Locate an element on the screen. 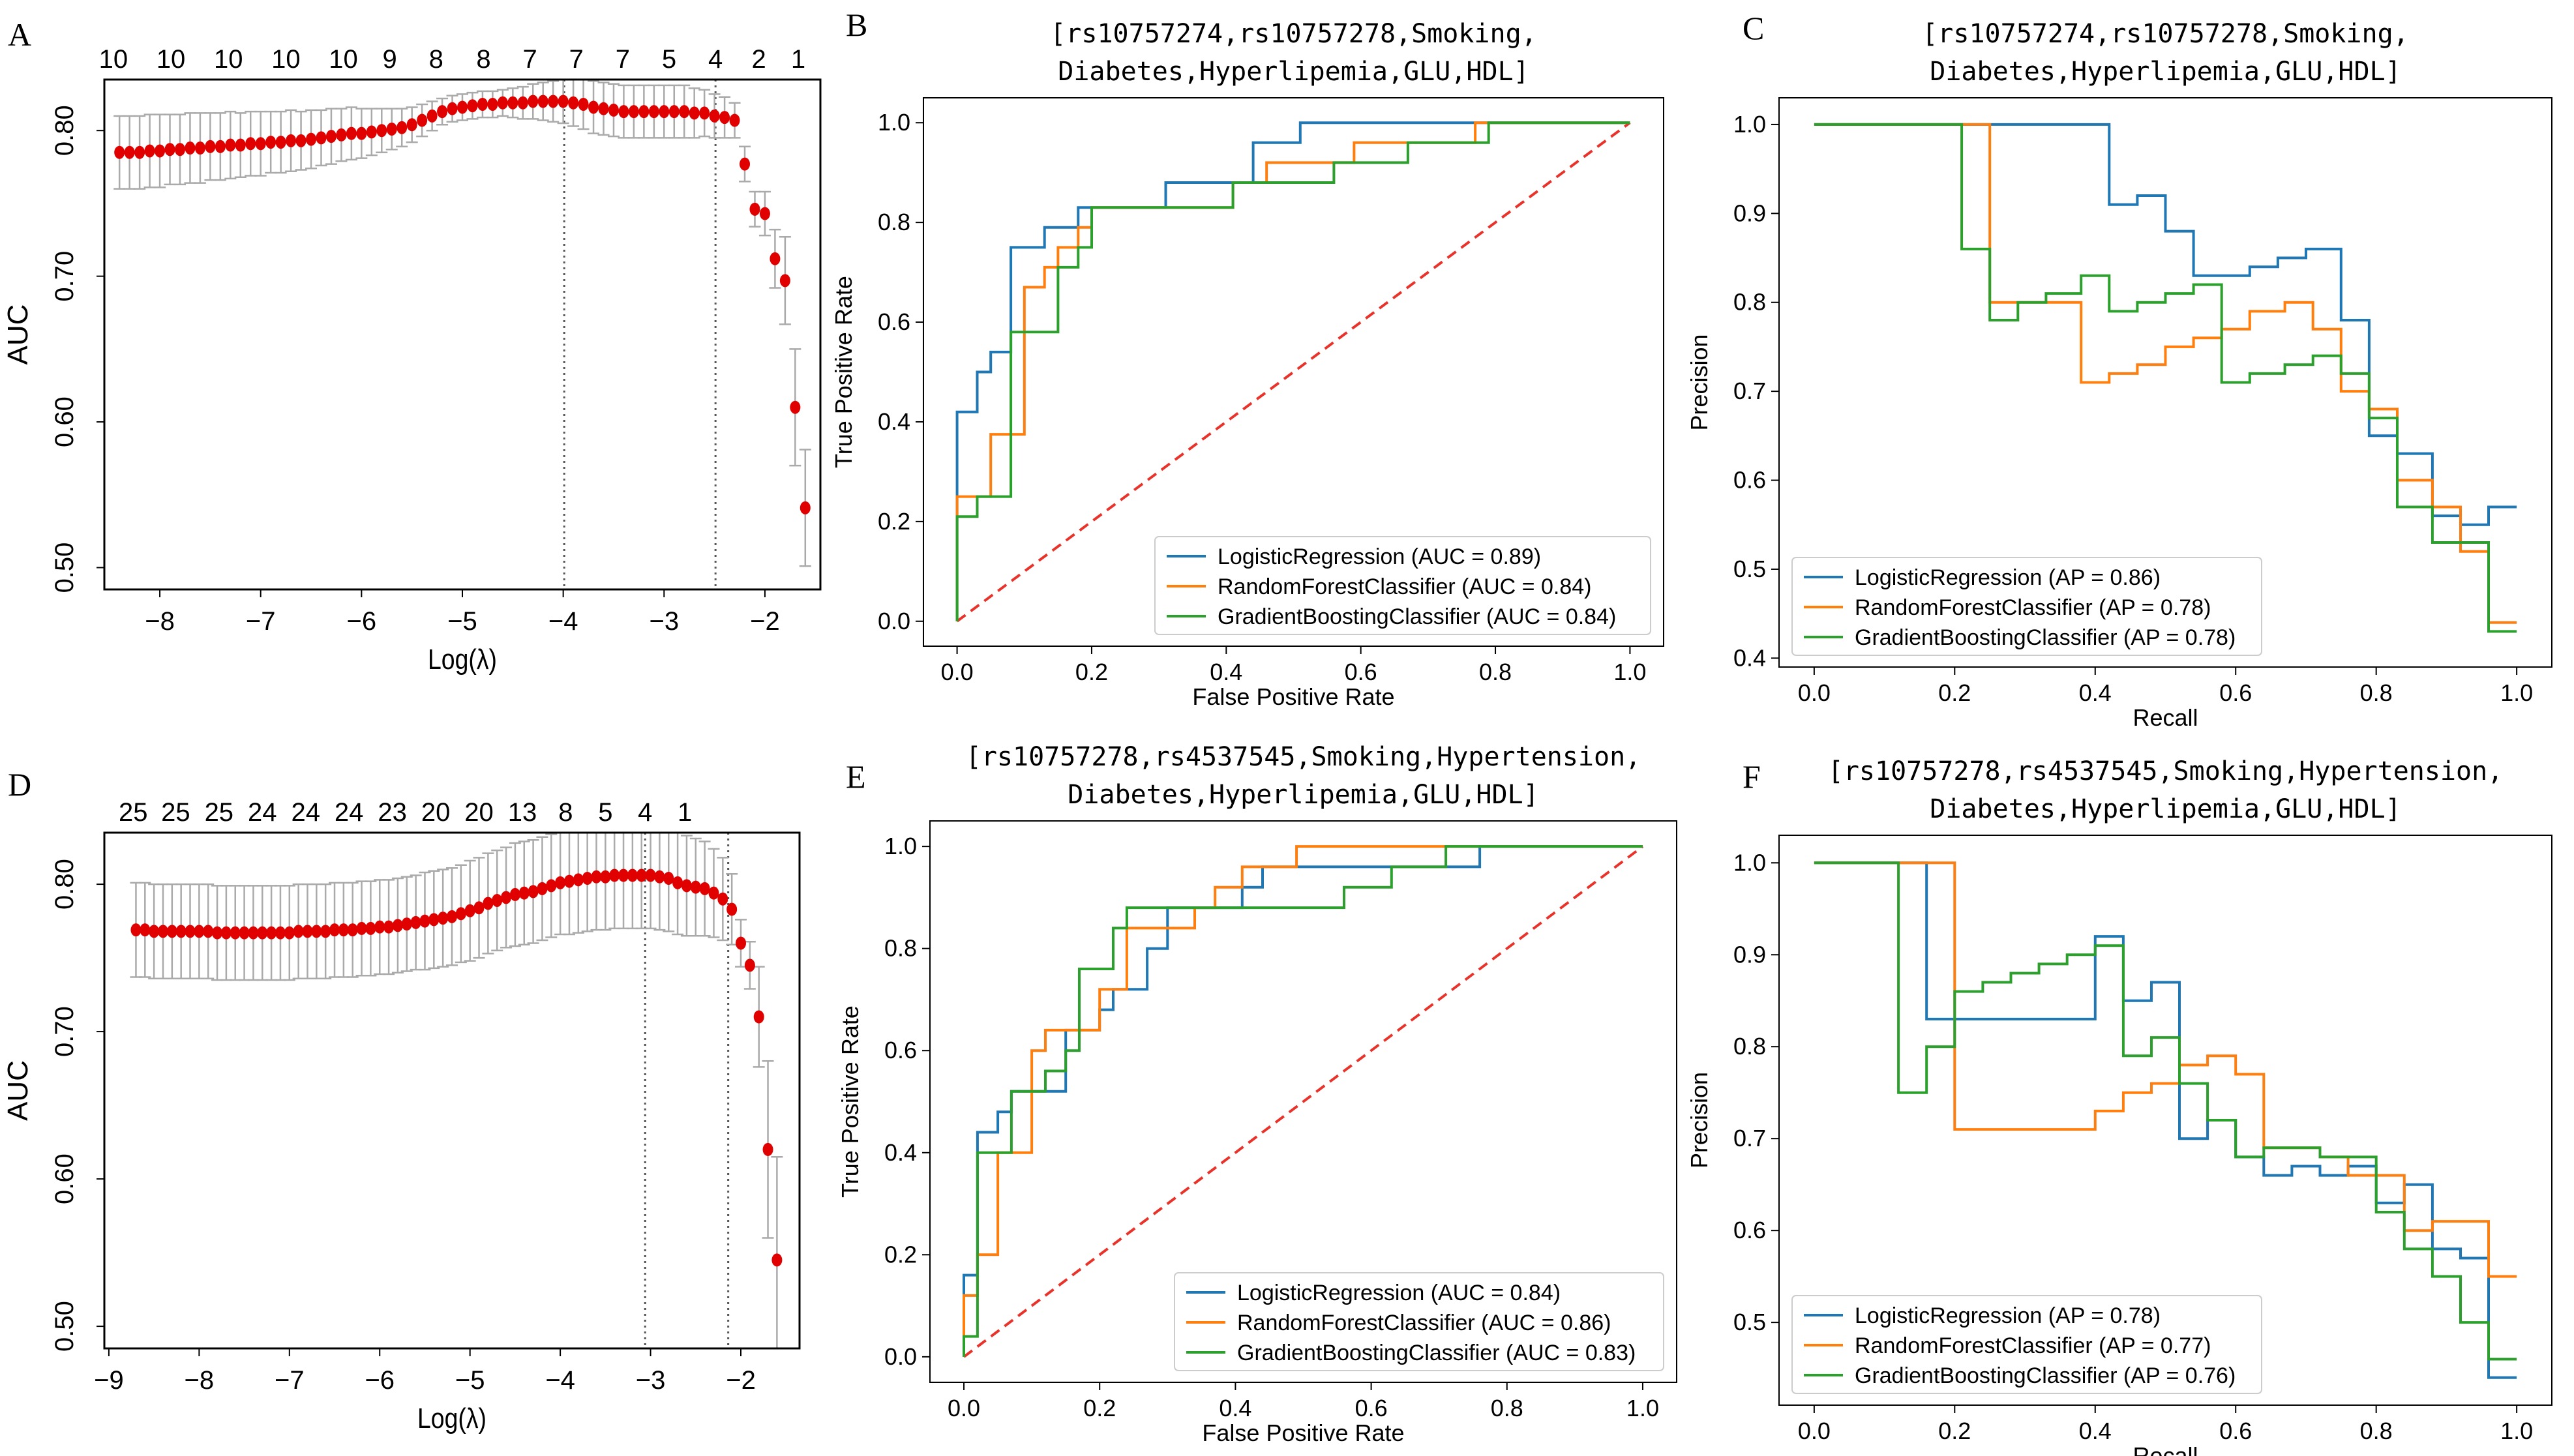 This screenshot has height=1456, width=2574. y-tick-label: 0.80 is located at coordinates (64, 884).